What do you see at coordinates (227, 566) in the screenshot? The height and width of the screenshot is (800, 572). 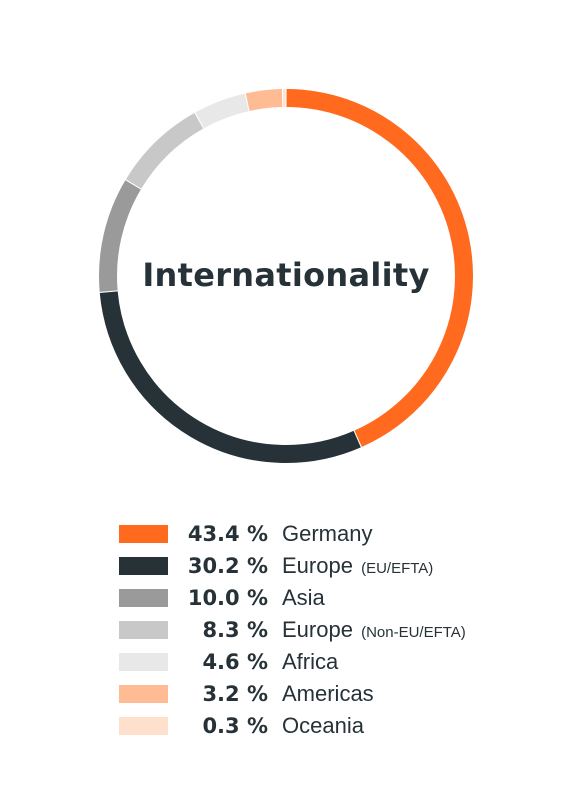 I see `legend-value-europe-eu-efta: 30.2 %` at bounding box center [227, 566].